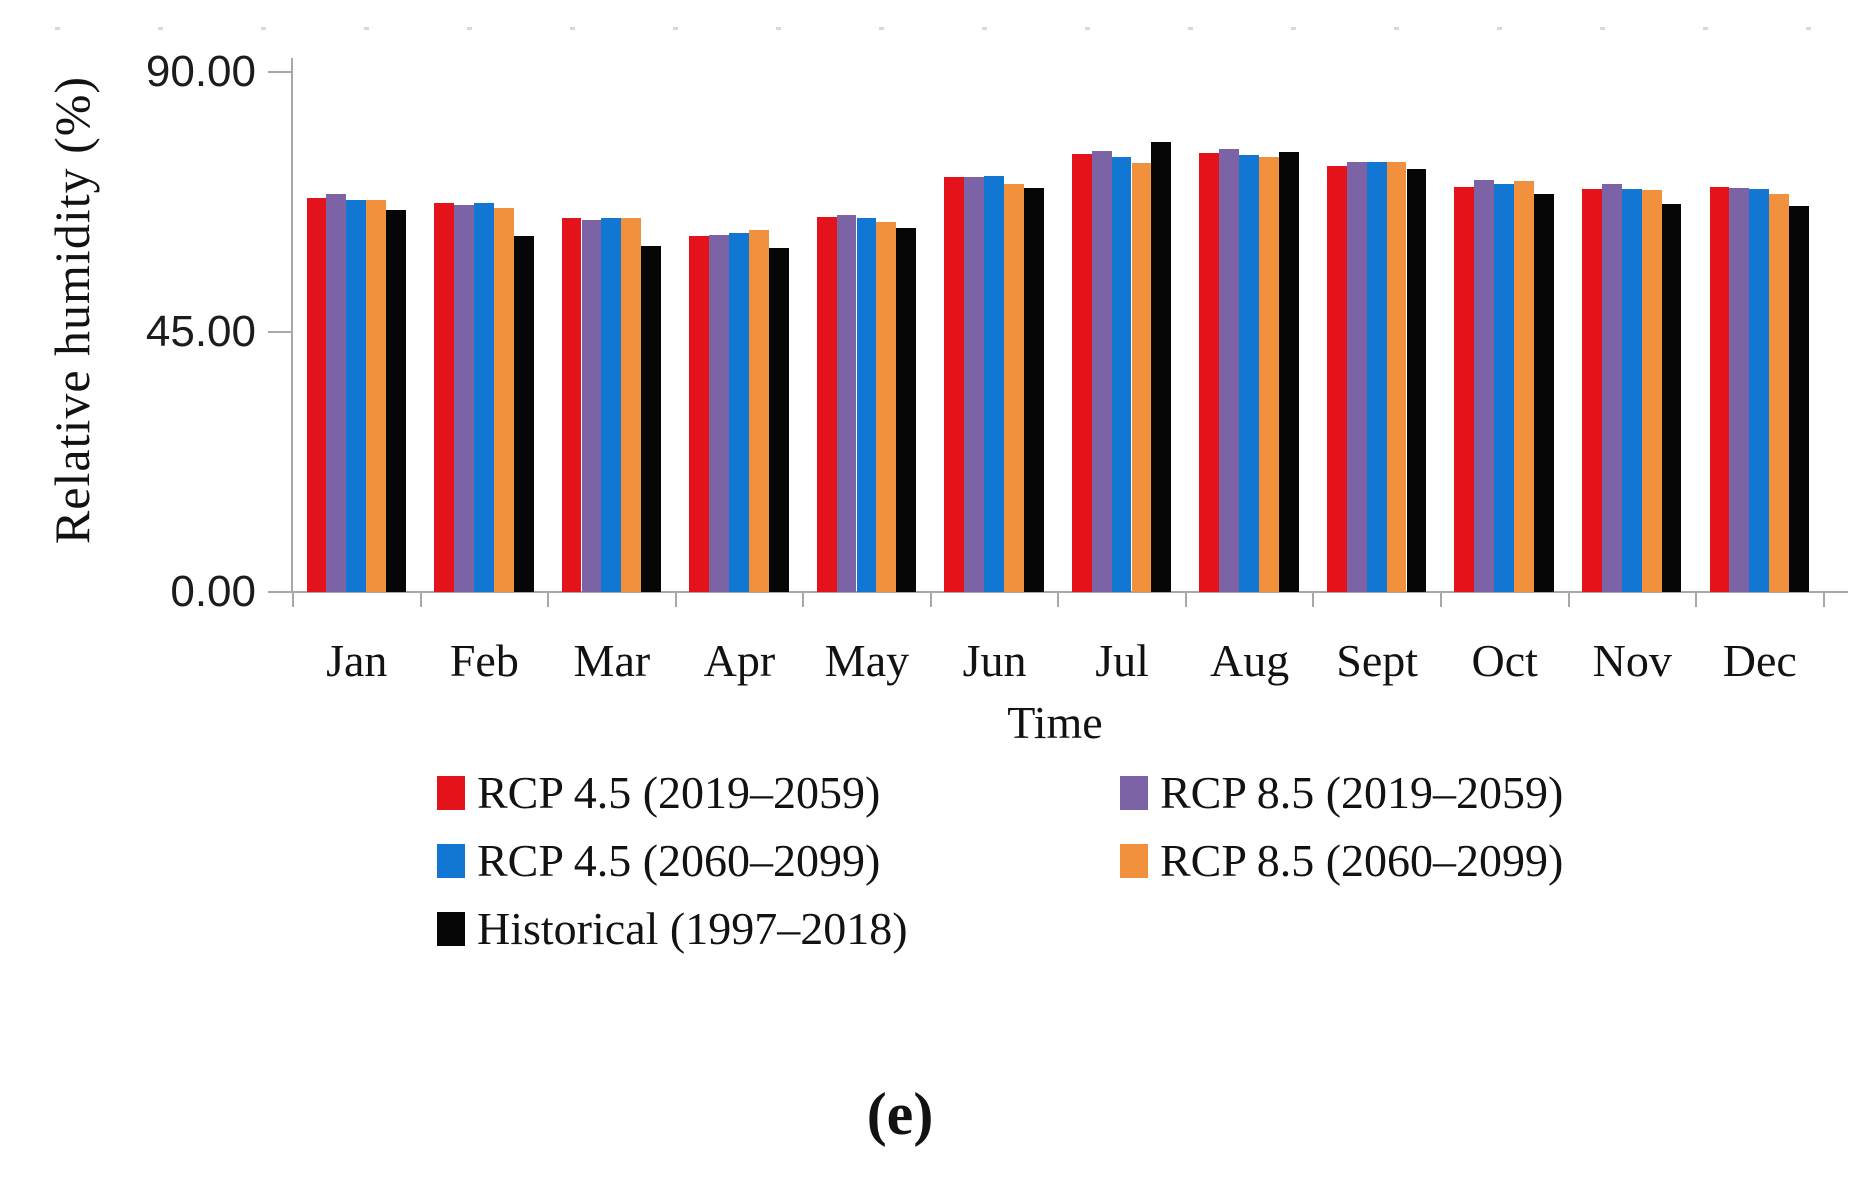 The height and width of the screenshot is (1177, 1853). What do you see at coordinates (1377, 660) in the screenshot?
I see `x-tick-label-sept: Sept` at bounding box center [1377, 660].